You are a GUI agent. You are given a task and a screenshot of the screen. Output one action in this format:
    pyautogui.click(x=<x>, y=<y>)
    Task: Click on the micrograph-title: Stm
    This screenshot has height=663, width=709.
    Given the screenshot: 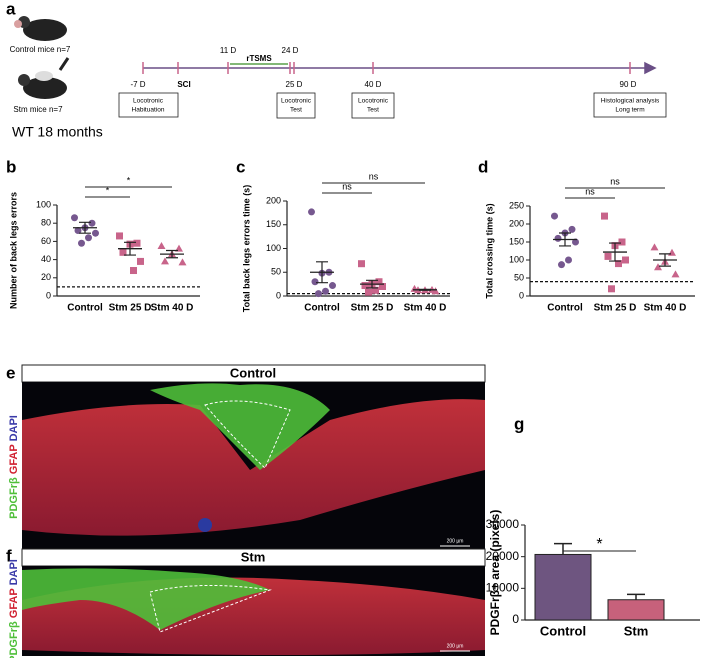 What is the action you would take?
    pyautogui.click(x=253, y=556)
    